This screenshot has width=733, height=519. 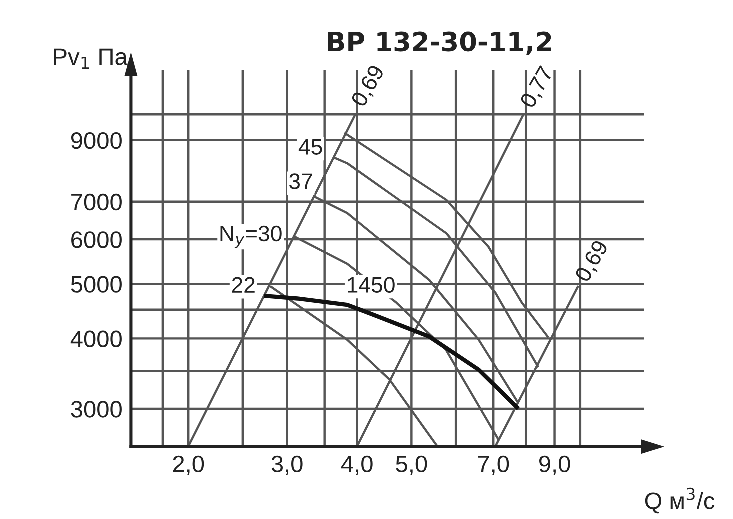 I want to click on y-tick-label: 7000, so click(x=97, y=202).